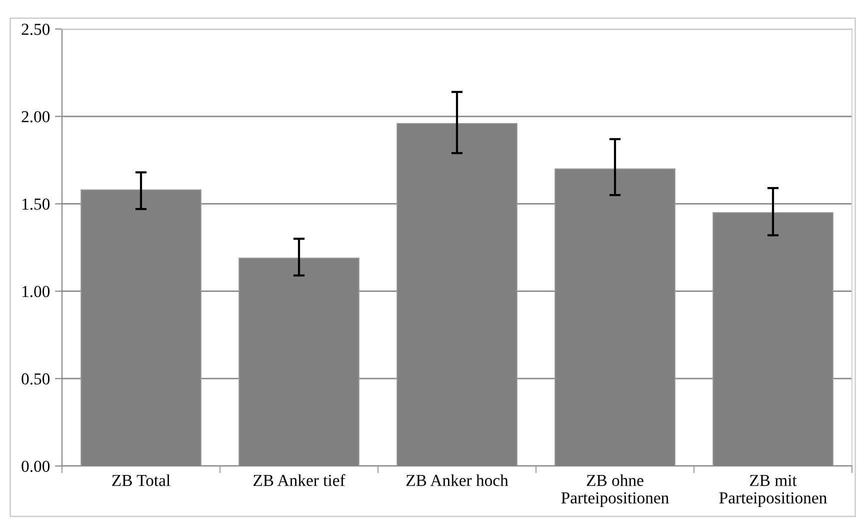 The image size is (857, 519). What do you see at coordinates (457, 480) in the screenshot?
I see `x-tick-label: ZB Anker hoch` at bounding box center [457, 480].